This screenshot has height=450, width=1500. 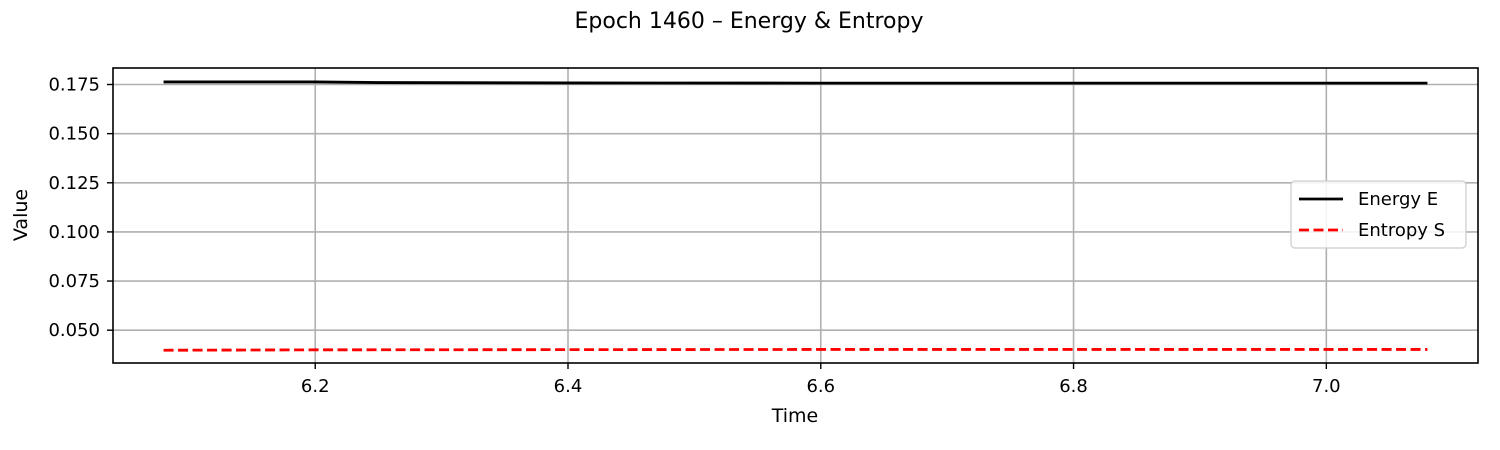 What do you see at coordinates (74, 134) in the screenshot?
I see `y-tick-label: 0.150` at bounding box center [74, 134].